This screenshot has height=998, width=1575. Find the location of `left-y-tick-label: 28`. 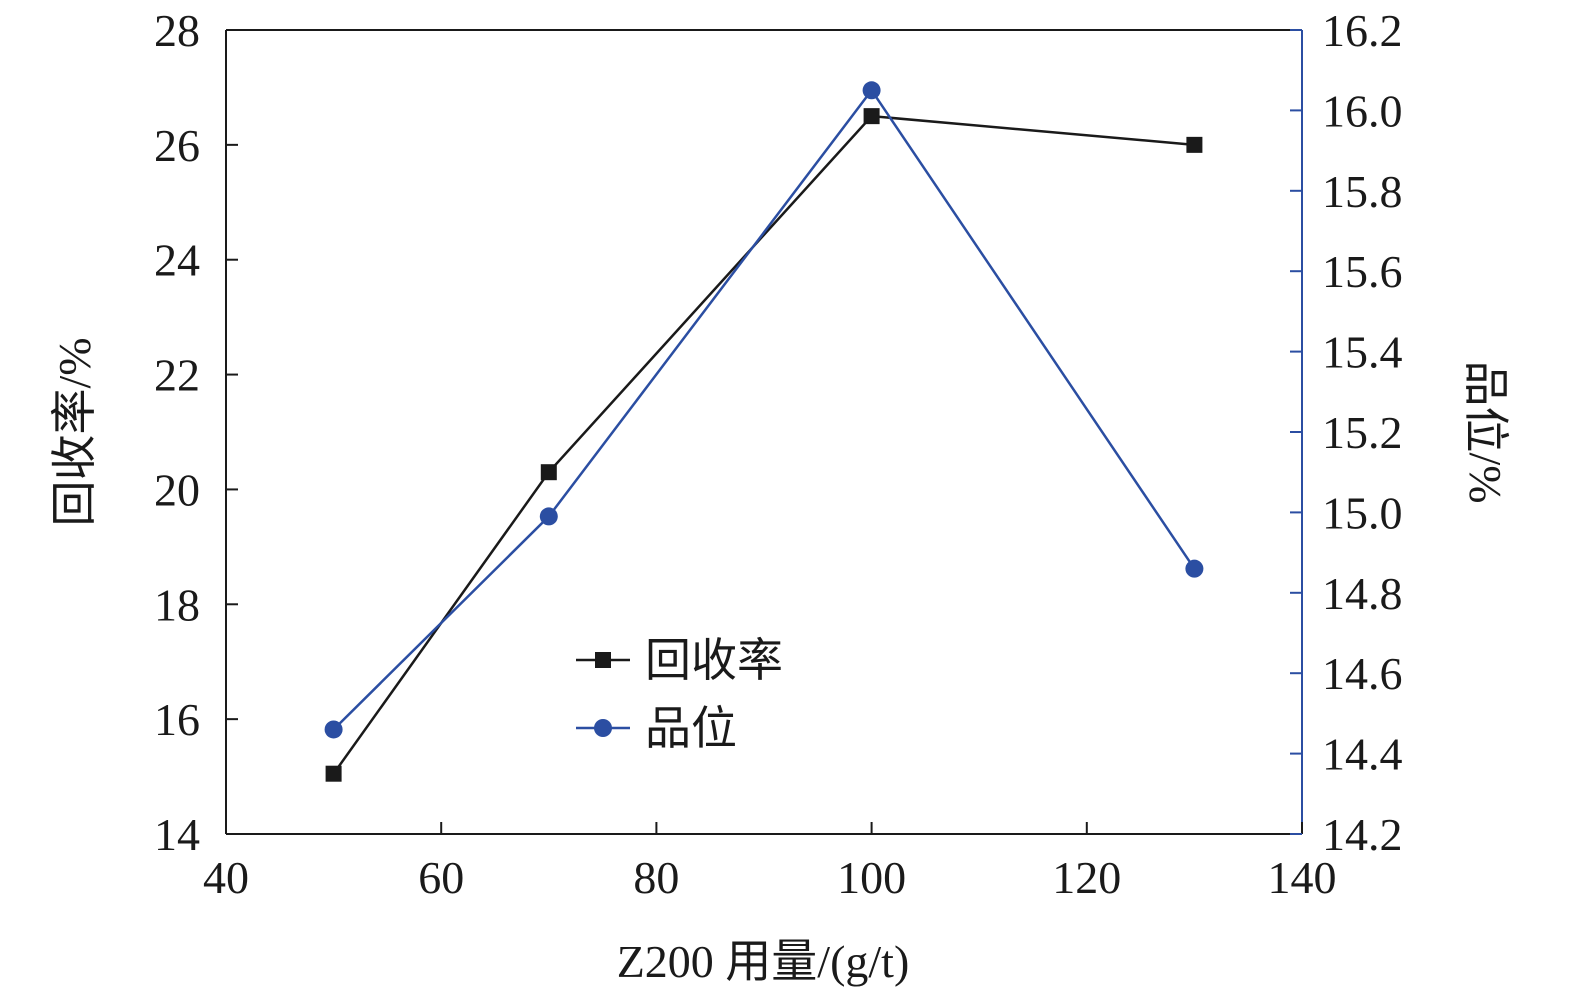

left-y-tick-label: 28 is located at coordinates (177, 30).